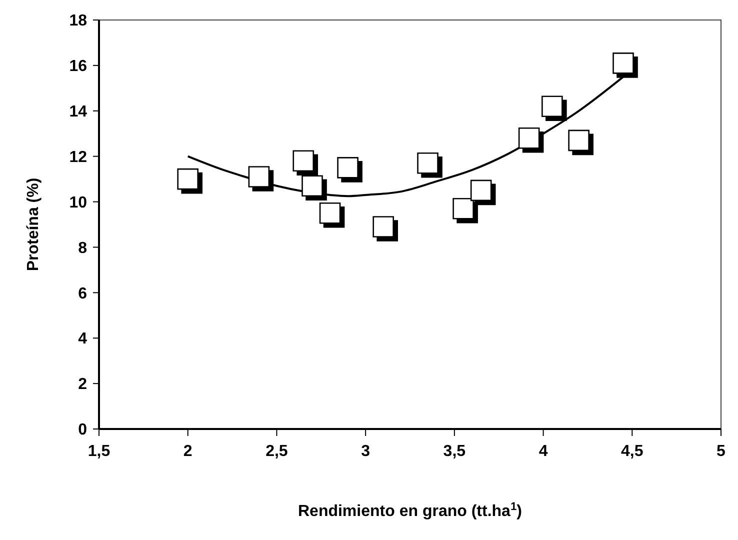  What do you see at coordinates (365, 451) in the screenshot?
I see `x-tick-label: 3` at bounding box center [365, 451].